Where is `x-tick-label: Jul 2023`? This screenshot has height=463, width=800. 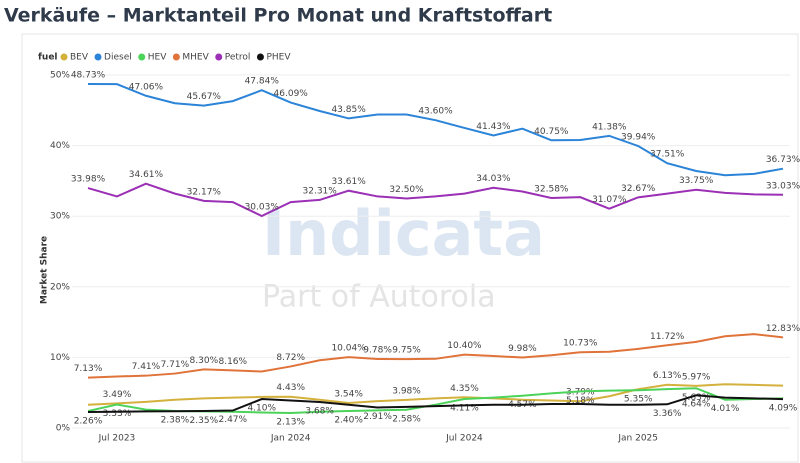
x-tick-label: Jul 2023 is located at coordinates (117, 439).